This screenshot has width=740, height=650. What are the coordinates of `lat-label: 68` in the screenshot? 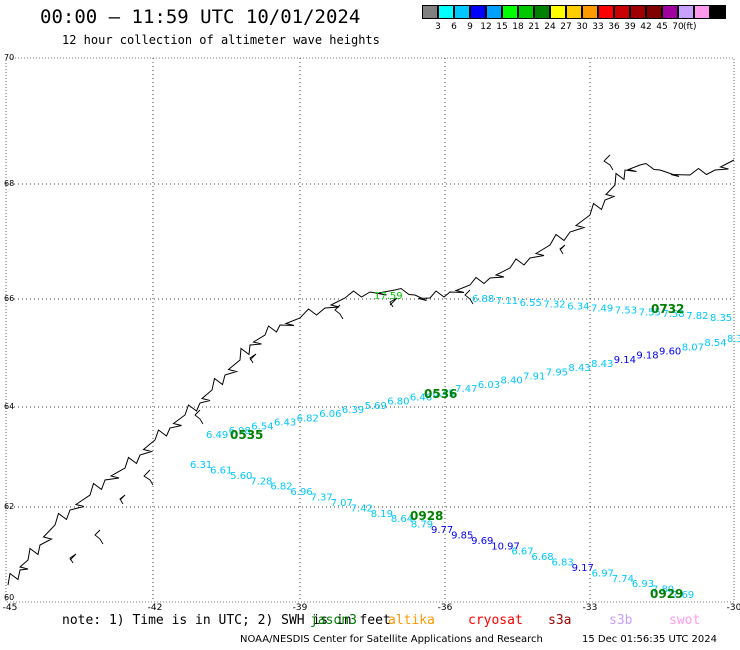 It's located at (9, 183).